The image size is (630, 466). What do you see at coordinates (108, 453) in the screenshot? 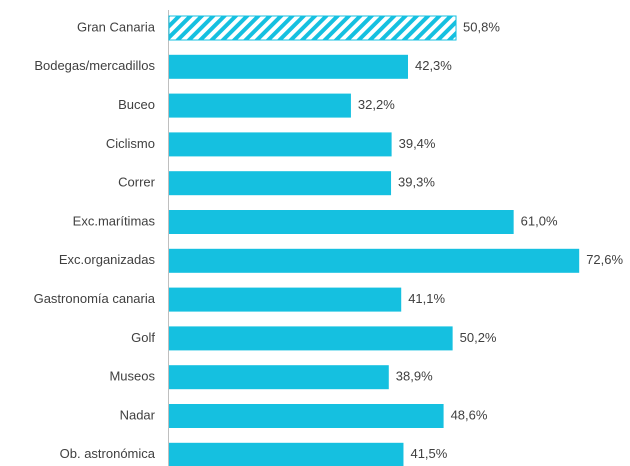
I see `category-label: Ob. astronómica` at bounding box center [108, 453].